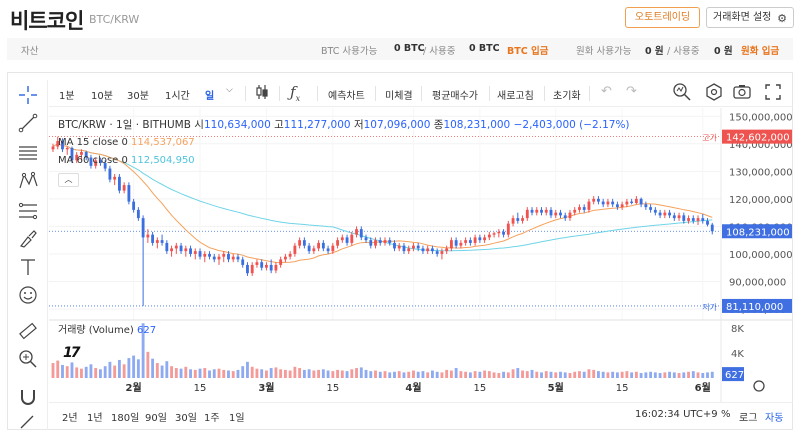 The width and height of the screenshot is (800, 436). I want to click on text-icon, so click(28, 267).